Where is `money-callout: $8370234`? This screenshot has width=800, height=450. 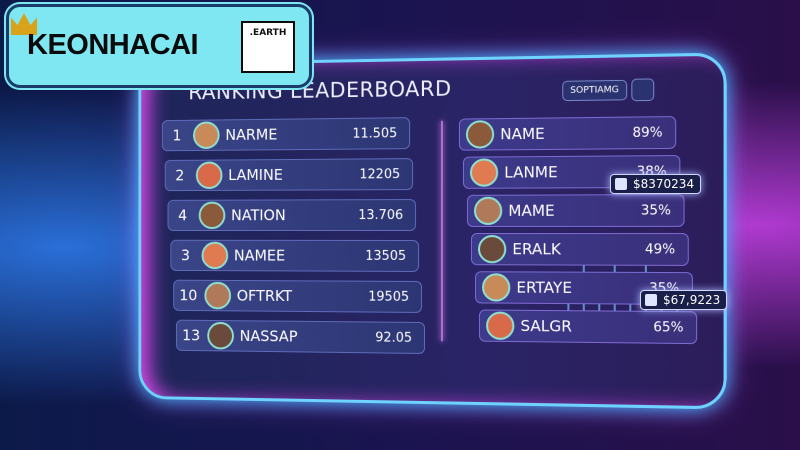
money-callout: $8370234 is located at coordinates (656, 184).